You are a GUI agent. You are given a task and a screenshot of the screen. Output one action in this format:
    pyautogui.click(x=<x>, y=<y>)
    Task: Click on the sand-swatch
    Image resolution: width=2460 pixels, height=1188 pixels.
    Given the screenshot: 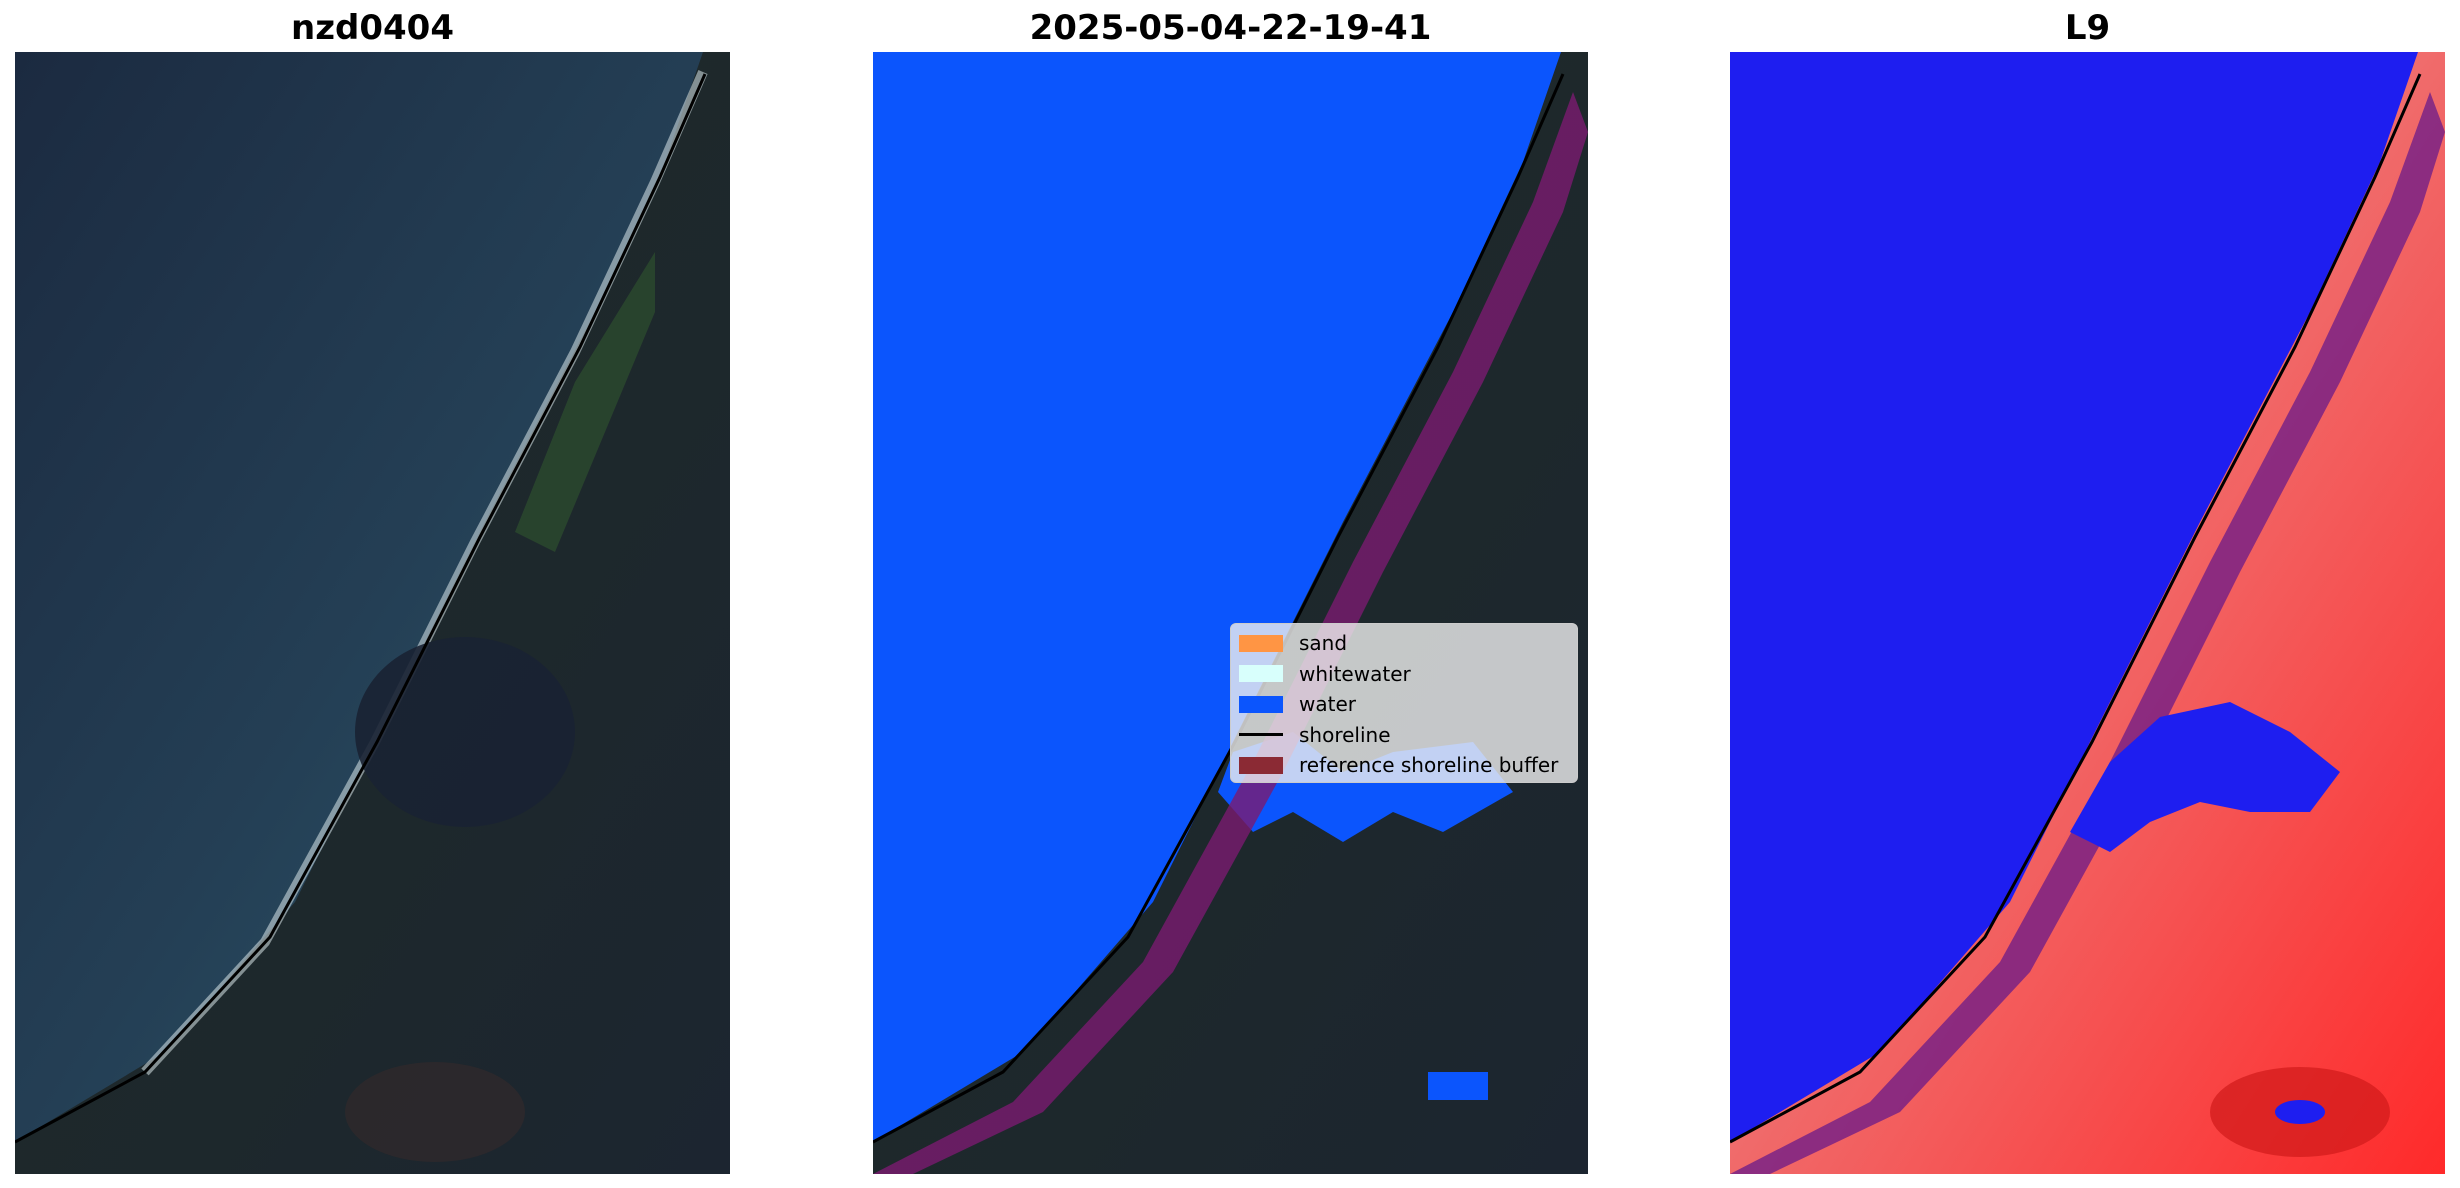 What is the action you would take?
    pyautogui.click(x=1261, y=643)
    